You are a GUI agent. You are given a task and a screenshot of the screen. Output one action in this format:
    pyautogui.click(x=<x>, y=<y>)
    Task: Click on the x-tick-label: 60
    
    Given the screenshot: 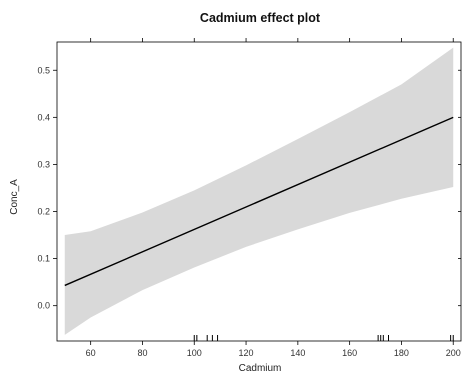 What is the action you would take?
    pyautogui.click(x=91, y=353)
    